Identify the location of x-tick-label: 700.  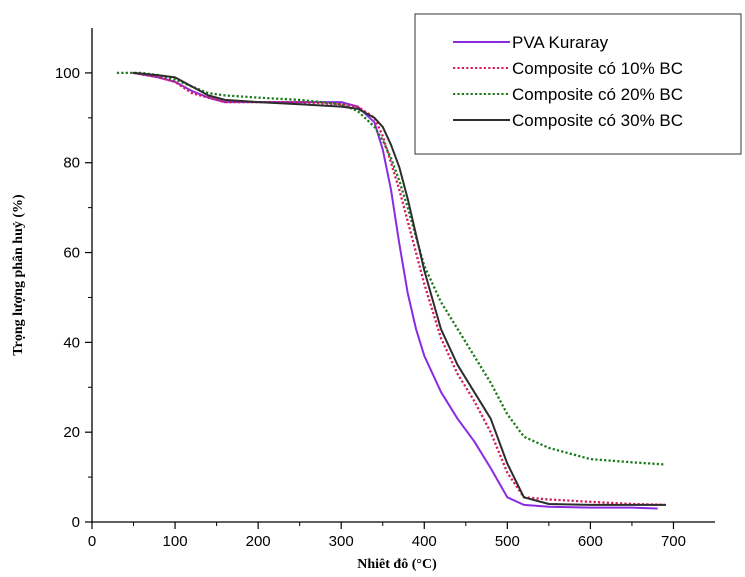
(673, 541).